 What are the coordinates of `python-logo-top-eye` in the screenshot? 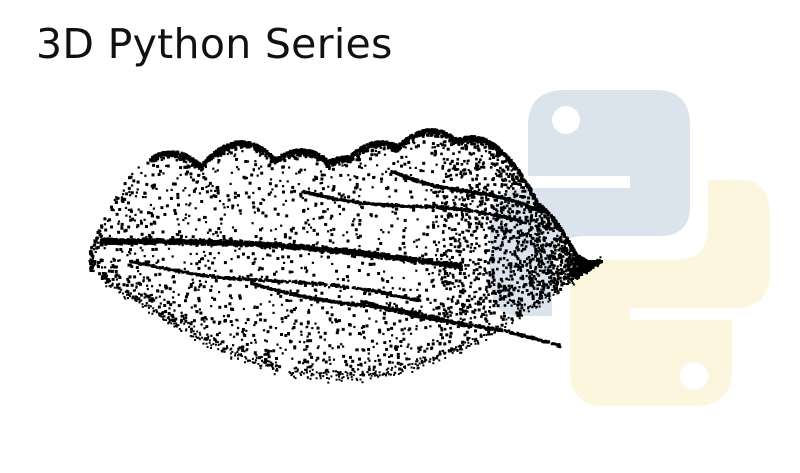 It's located at (566, 120).